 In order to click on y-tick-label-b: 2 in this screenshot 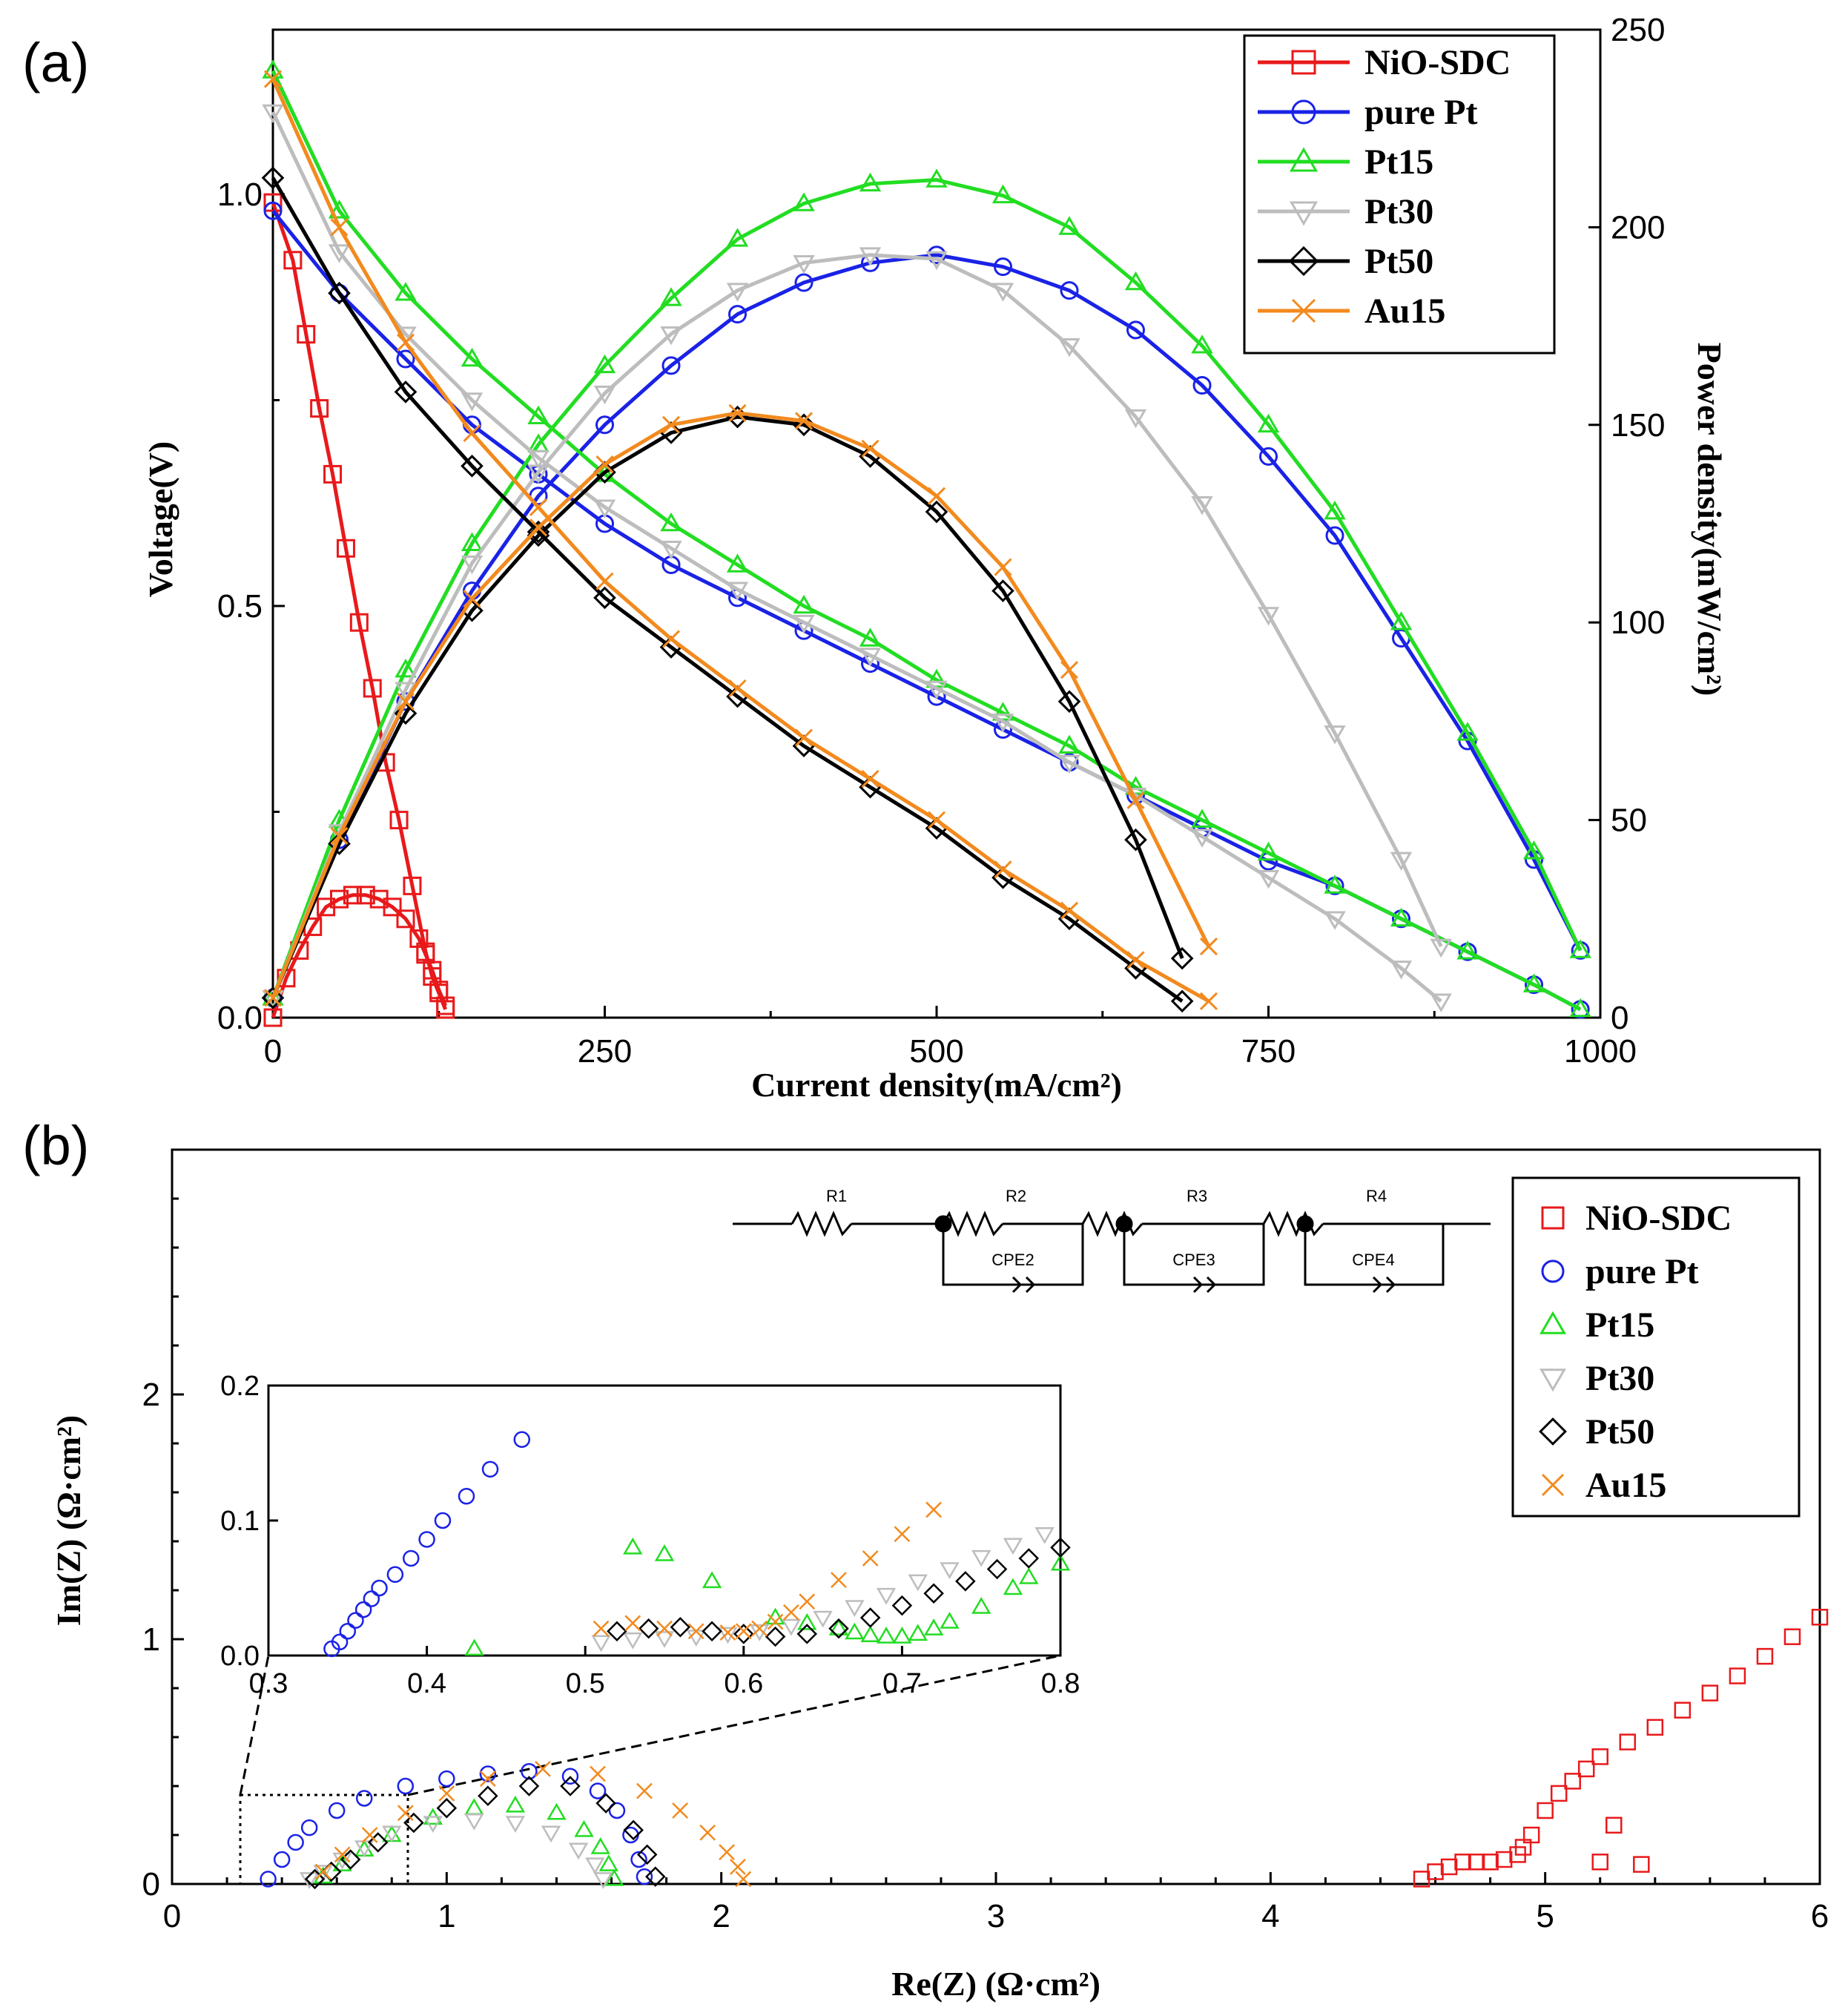, I will do `click(151, 1395)`.